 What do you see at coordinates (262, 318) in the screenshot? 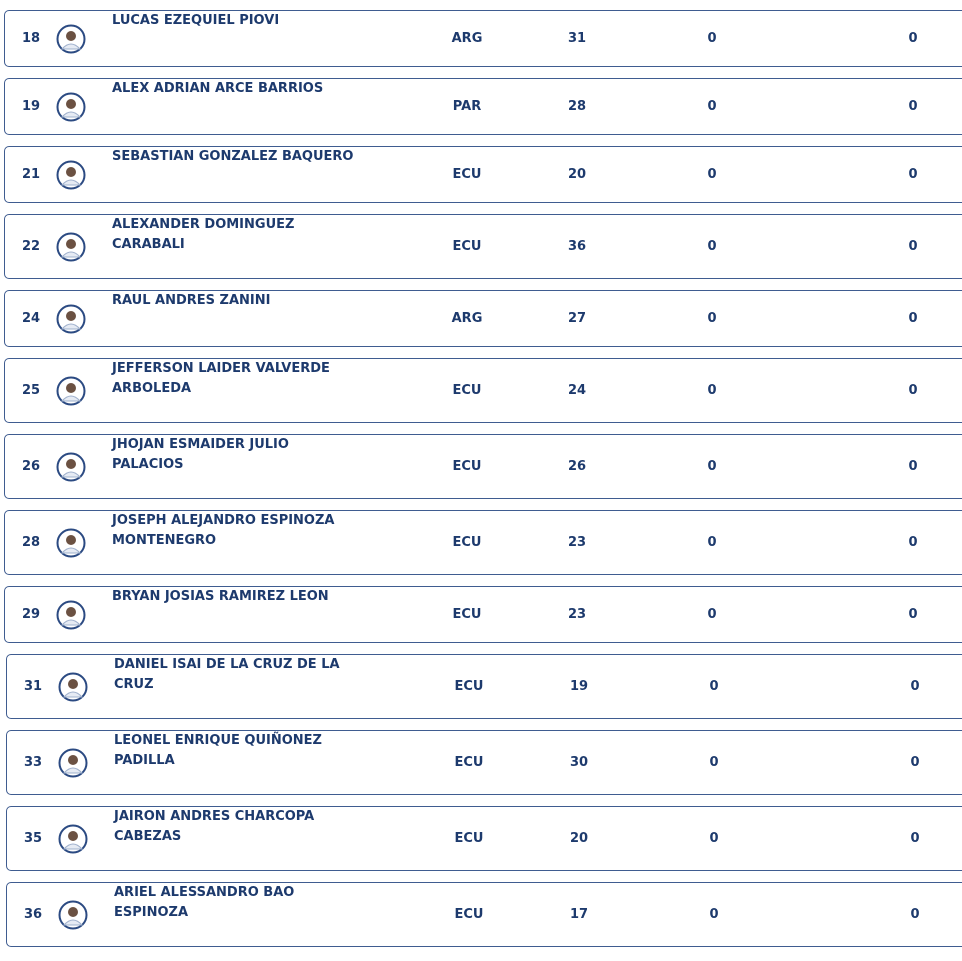
I see `player-name: RAUL ANDRES ZANINI` at bounding box center [262, 318].